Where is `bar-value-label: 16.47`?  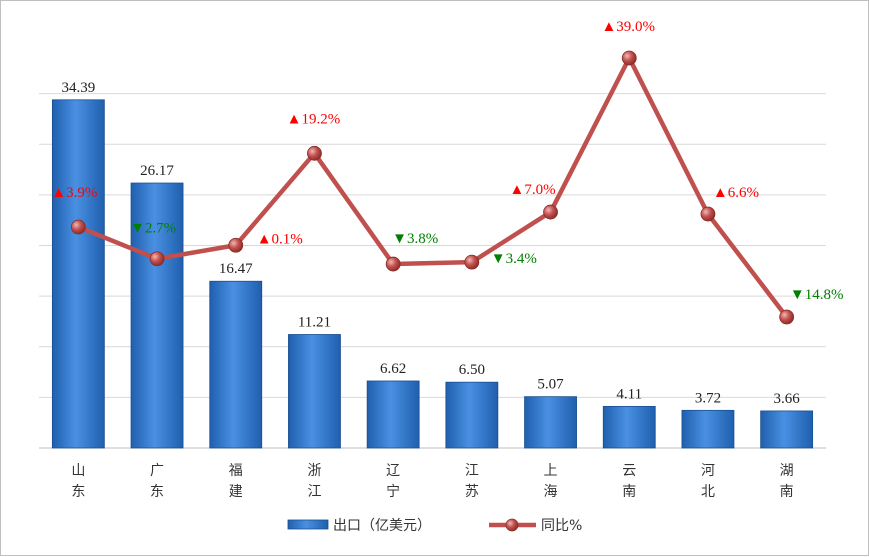 bar-value-label: 16.47 is located at coordinates (236, 269).